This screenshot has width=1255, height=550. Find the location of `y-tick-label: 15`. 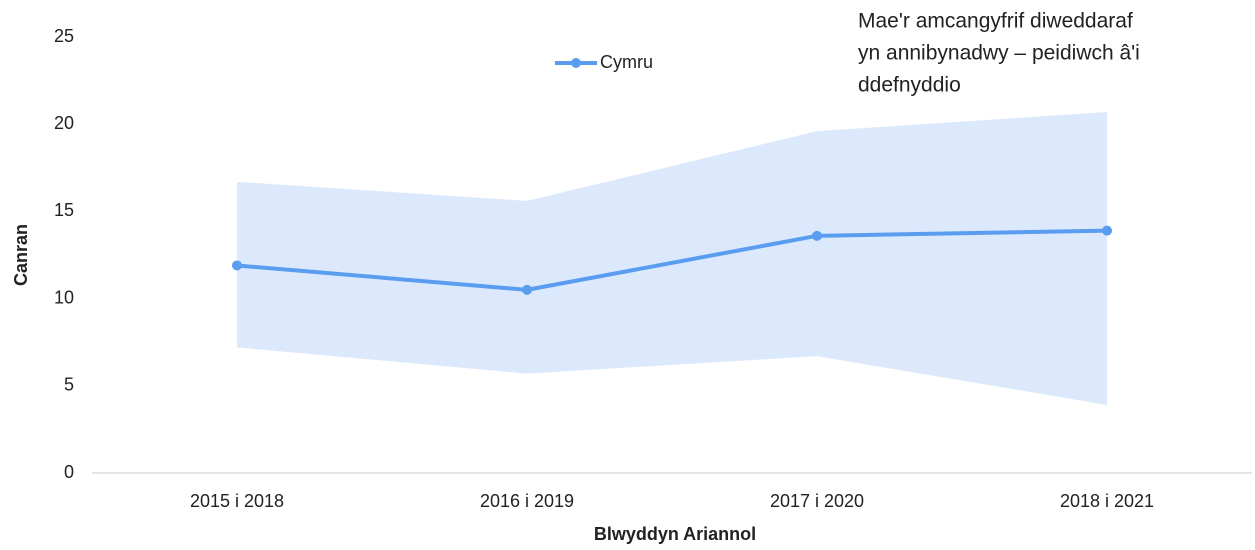

y-tick-label: 15 is located at coordinates (64, 210).